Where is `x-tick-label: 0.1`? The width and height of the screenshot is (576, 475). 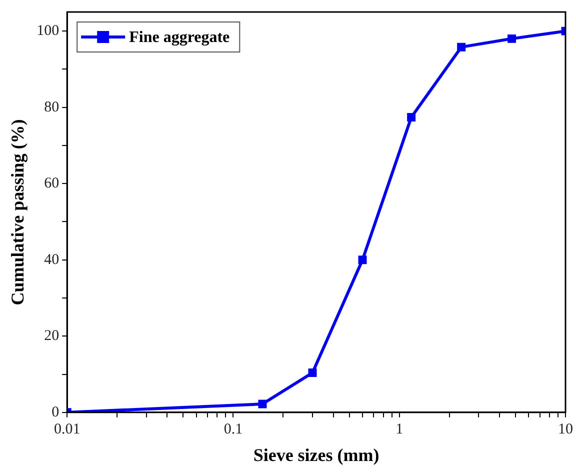 x-tick-label: 0.1 is located at coordinates (233, 429).